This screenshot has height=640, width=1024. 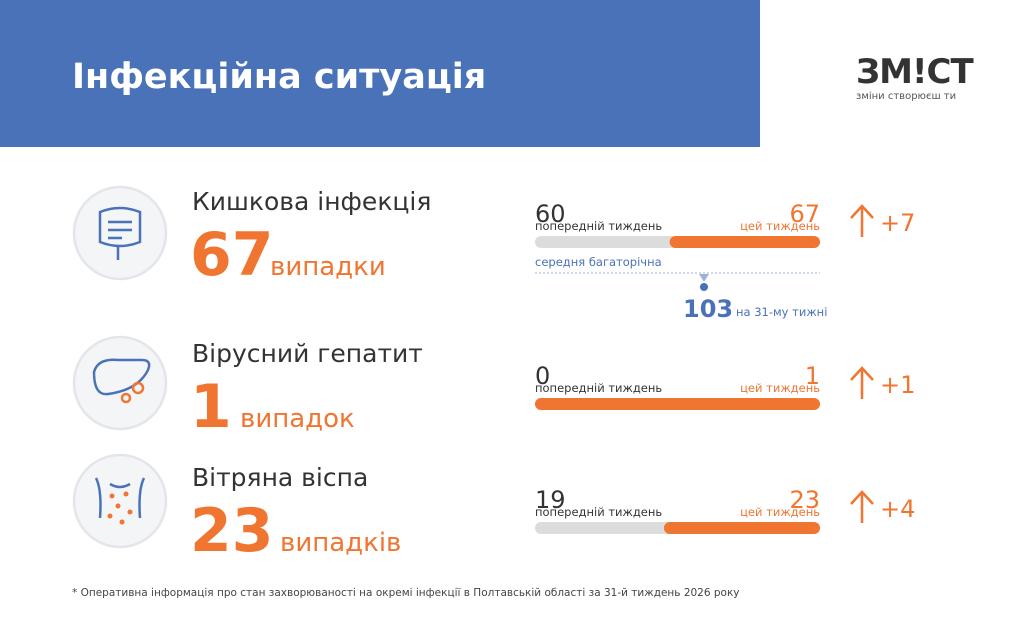 I want to click on case-count: 1, so click(x=211, y=407).